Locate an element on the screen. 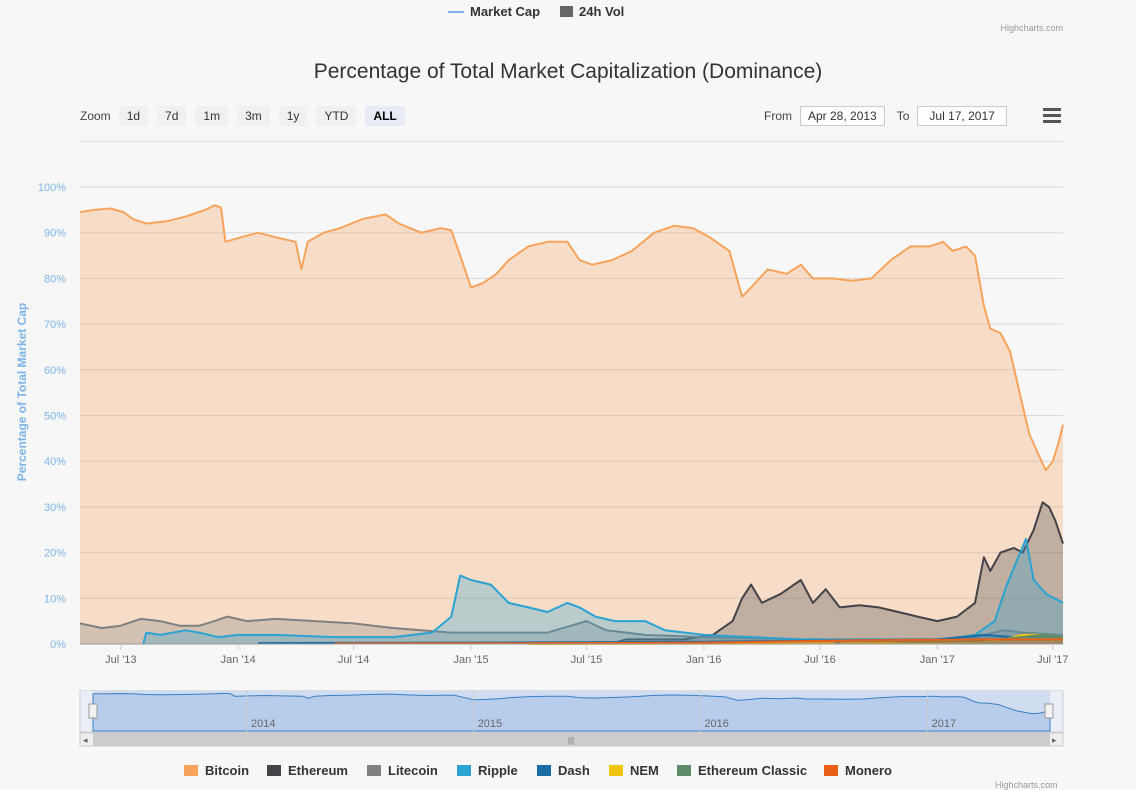 This screenshot has height=790, width=1136. legend-label: Litecoin is located at coordinates (413, 770).